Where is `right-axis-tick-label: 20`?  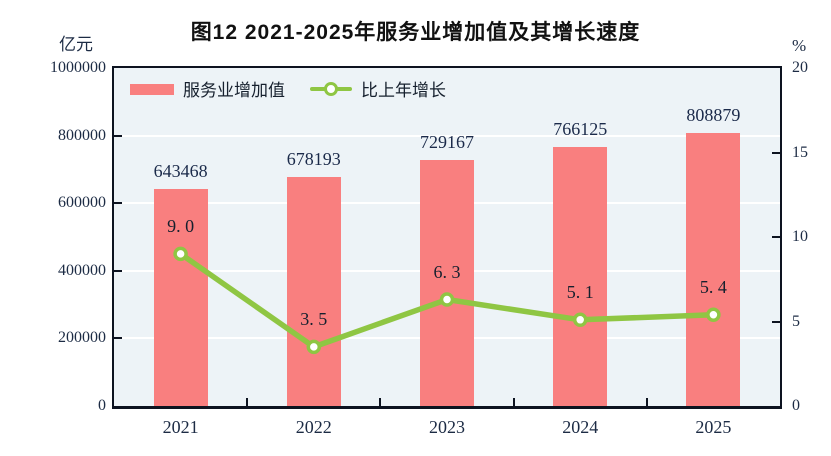 right-axis-tick-label: 20 is located at coordinates (800, 67).